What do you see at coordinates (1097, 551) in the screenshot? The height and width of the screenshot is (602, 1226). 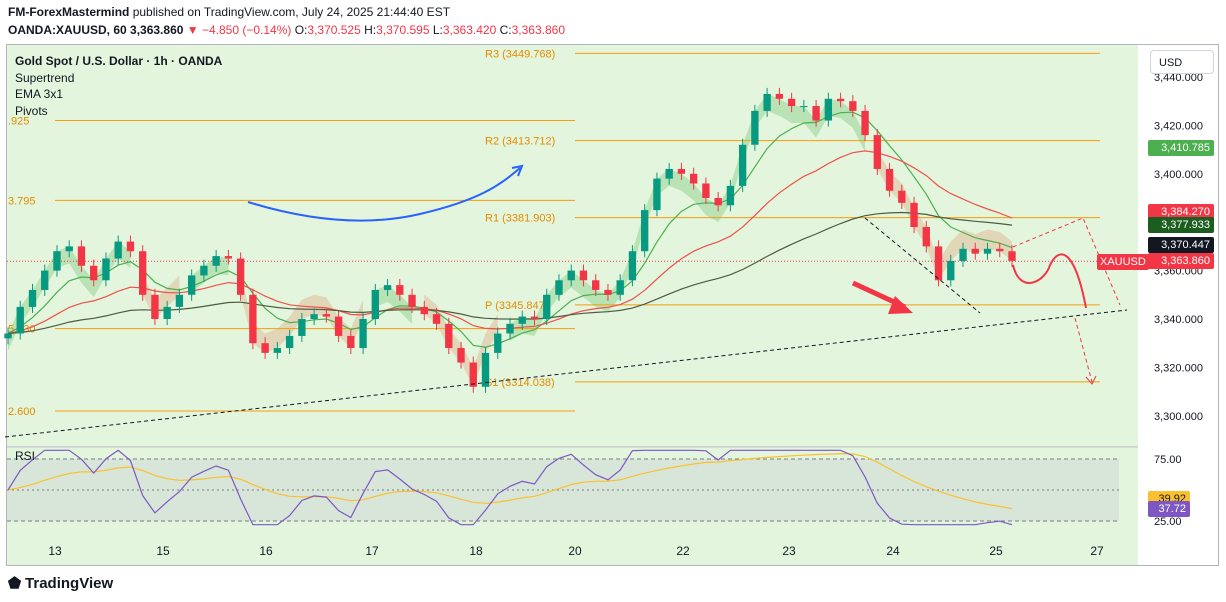 I see `time-tick-label: 27` at bounding box center [1097, 551].